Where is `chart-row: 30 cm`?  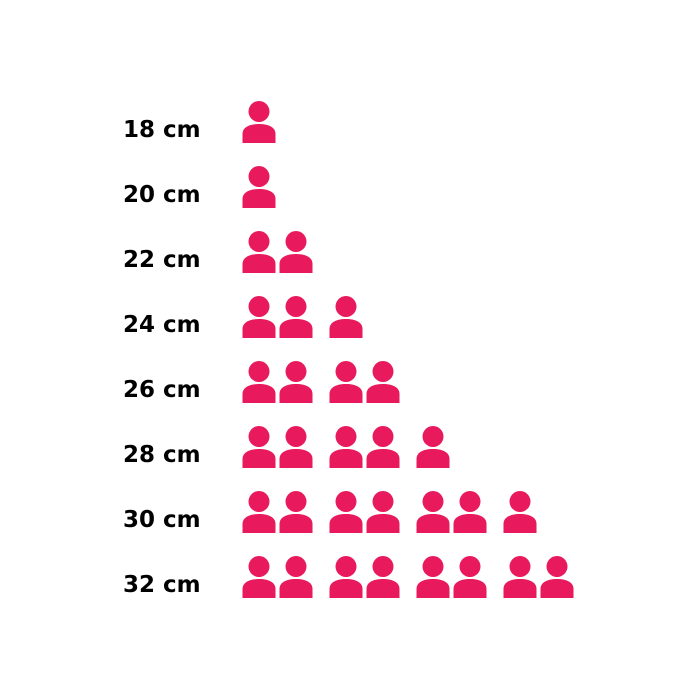
chart-row: 30 cm is located at coordinates (348, 519).